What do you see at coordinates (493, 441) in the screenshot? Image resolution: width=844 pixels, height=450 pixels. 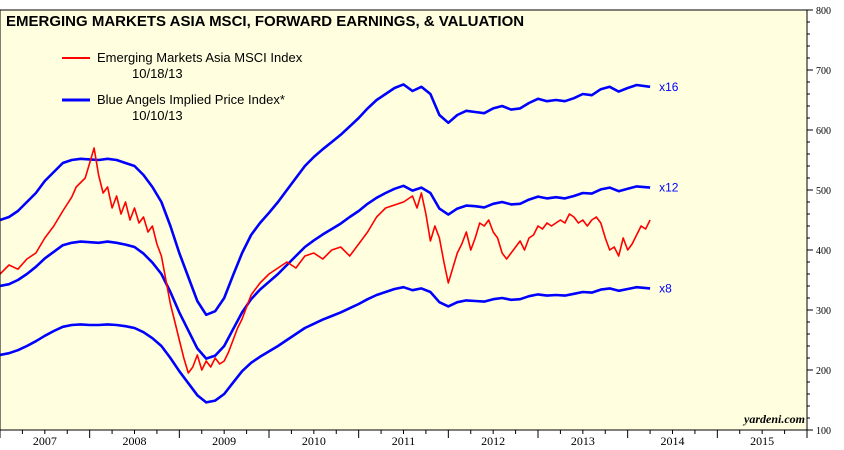 I see `x-tick-label: 2012` at bounding box center [493, 441].